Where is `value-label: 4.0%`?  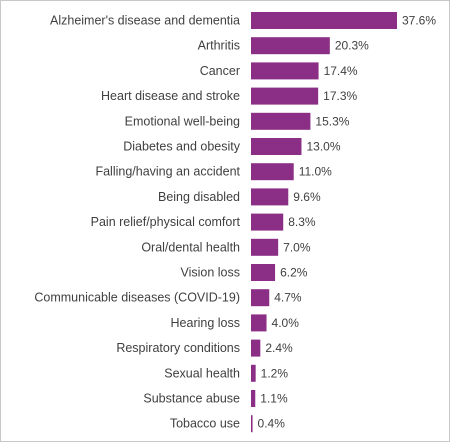 value-label: 4.0% is located at coordinates (286, 323).